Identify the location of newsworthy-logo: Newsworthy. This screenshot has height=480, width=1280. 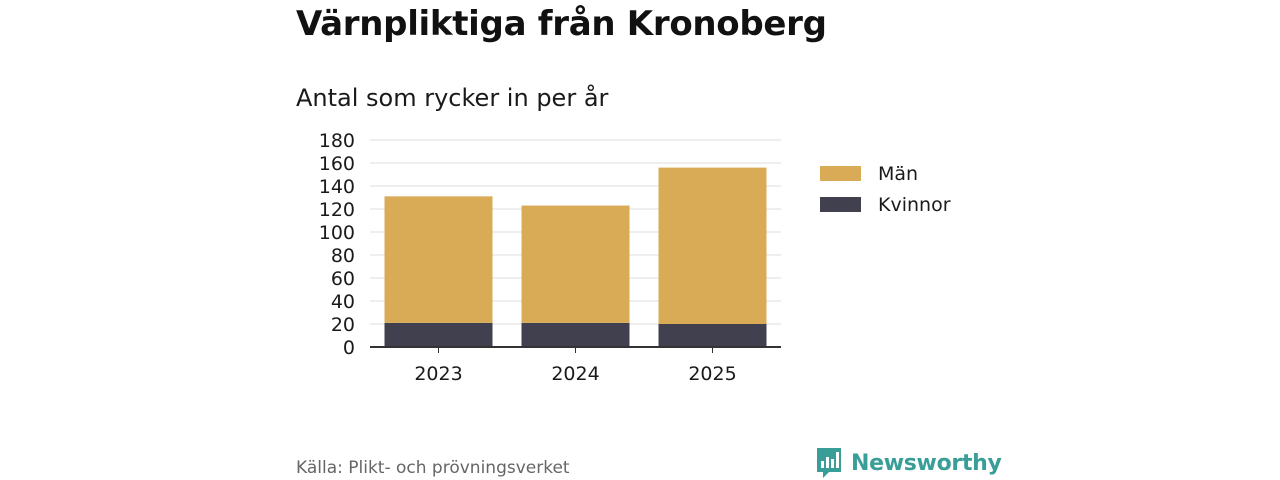
(908, 463).